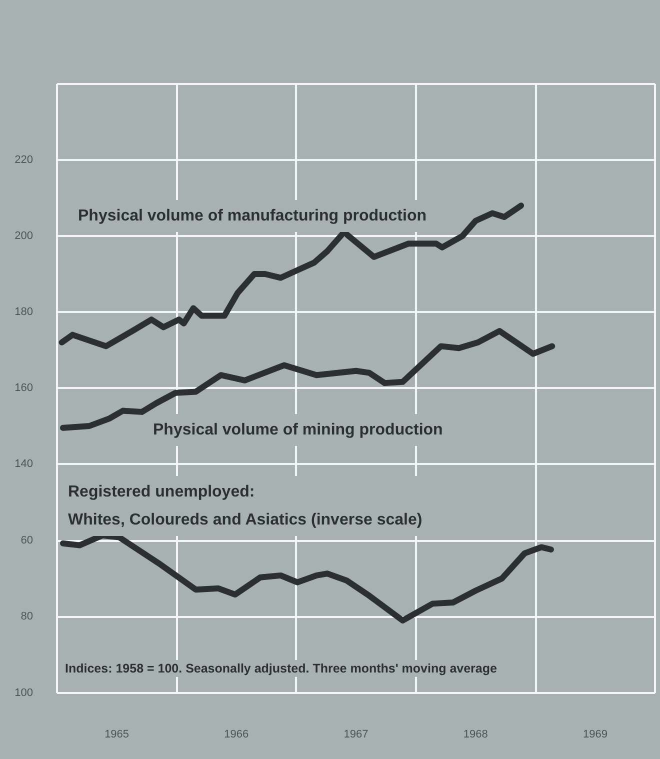  What do you see at coordinates (252, 216) in the screenshot?
I see `series-label: Physical volume of manufacturing production` at bounding box center [252, 216].